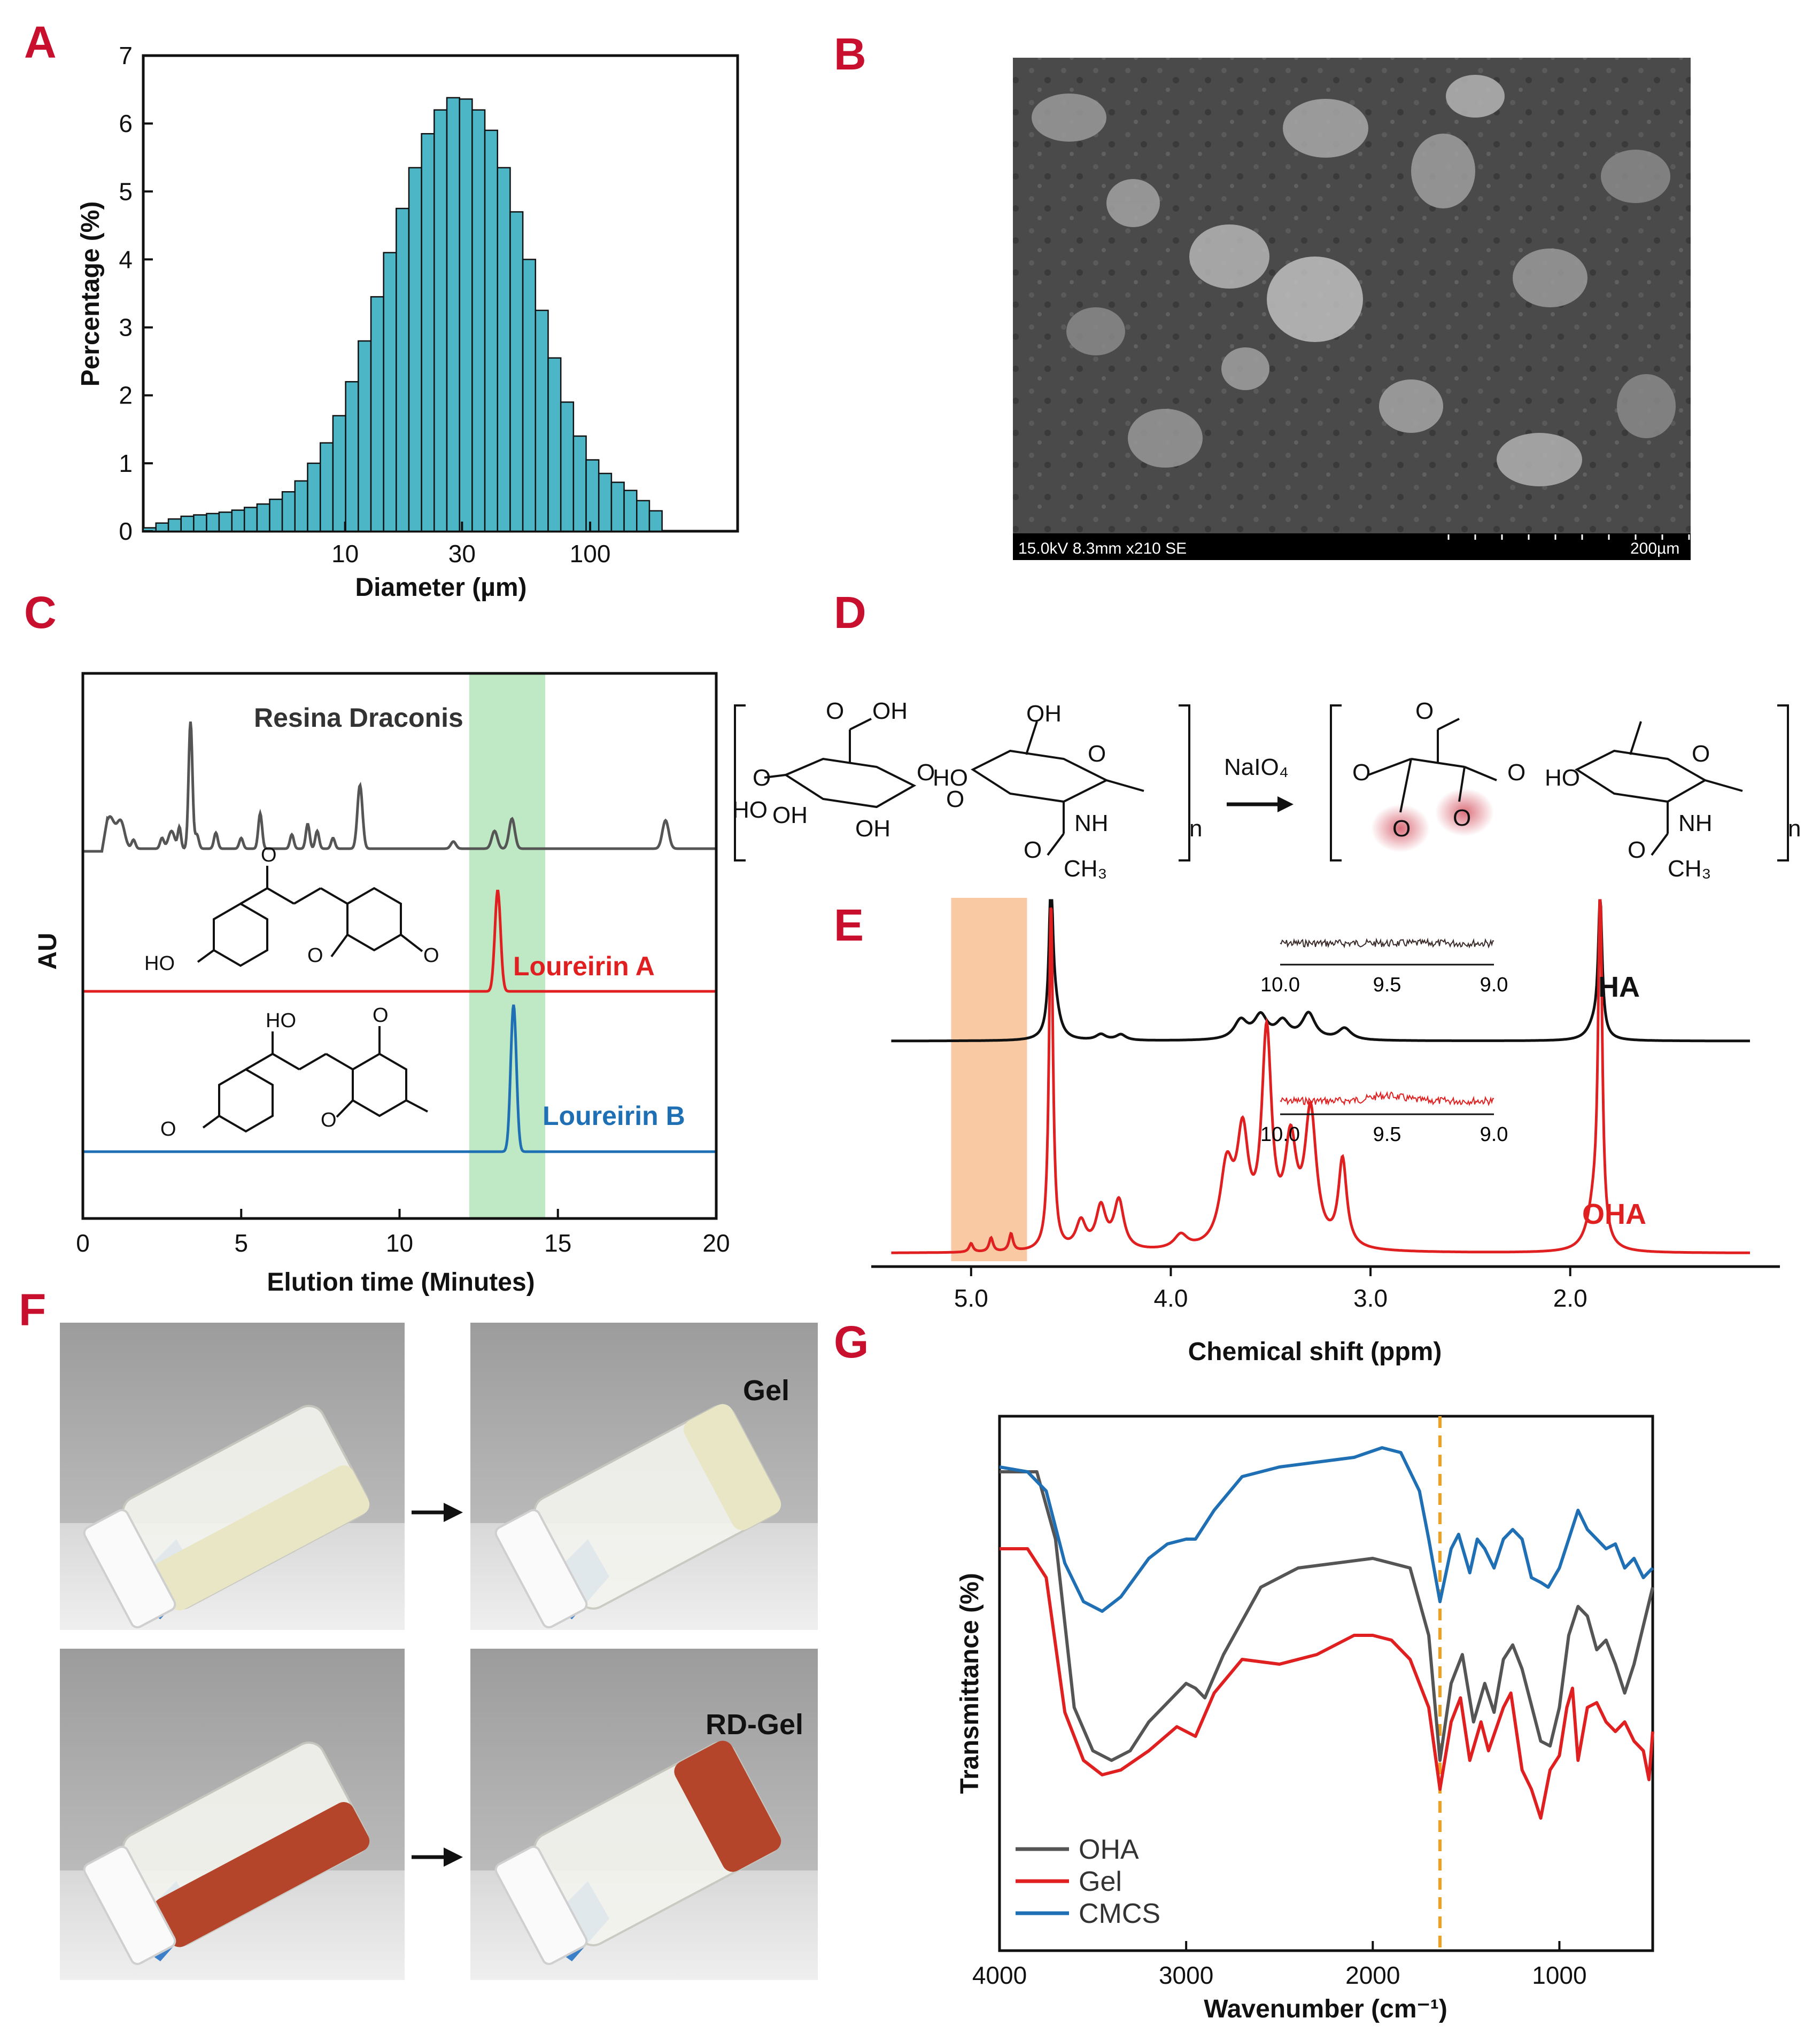  I want to click on chart-c-xlabel: Elution time (Minutes), so click(401, 1283).